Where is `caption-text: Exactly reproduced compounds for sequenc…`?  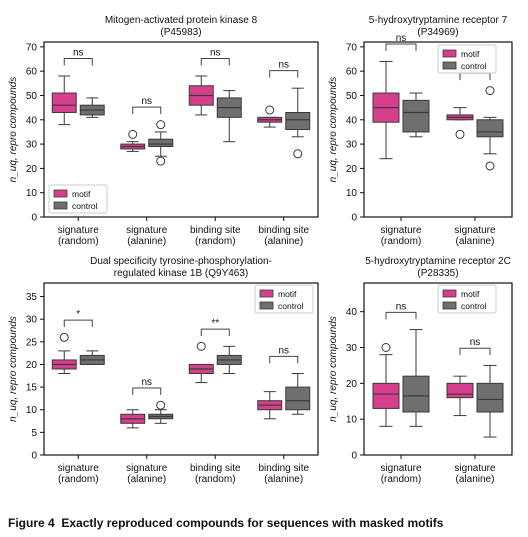 caption-text: Exactly reproduced compounds for sequenc… is located at coordinates (252, 523).